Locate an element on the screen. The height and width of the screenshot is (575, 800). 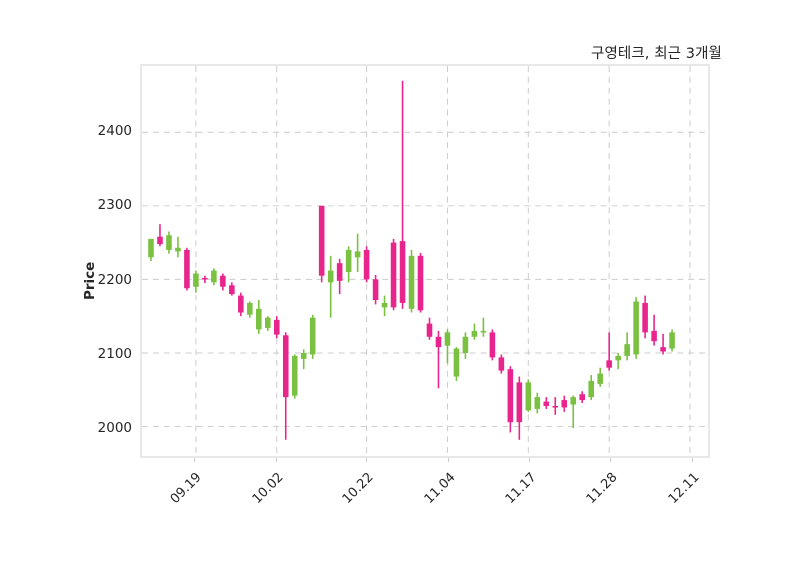
y-tick-label: 2400 is located at coordinates (114, 130).